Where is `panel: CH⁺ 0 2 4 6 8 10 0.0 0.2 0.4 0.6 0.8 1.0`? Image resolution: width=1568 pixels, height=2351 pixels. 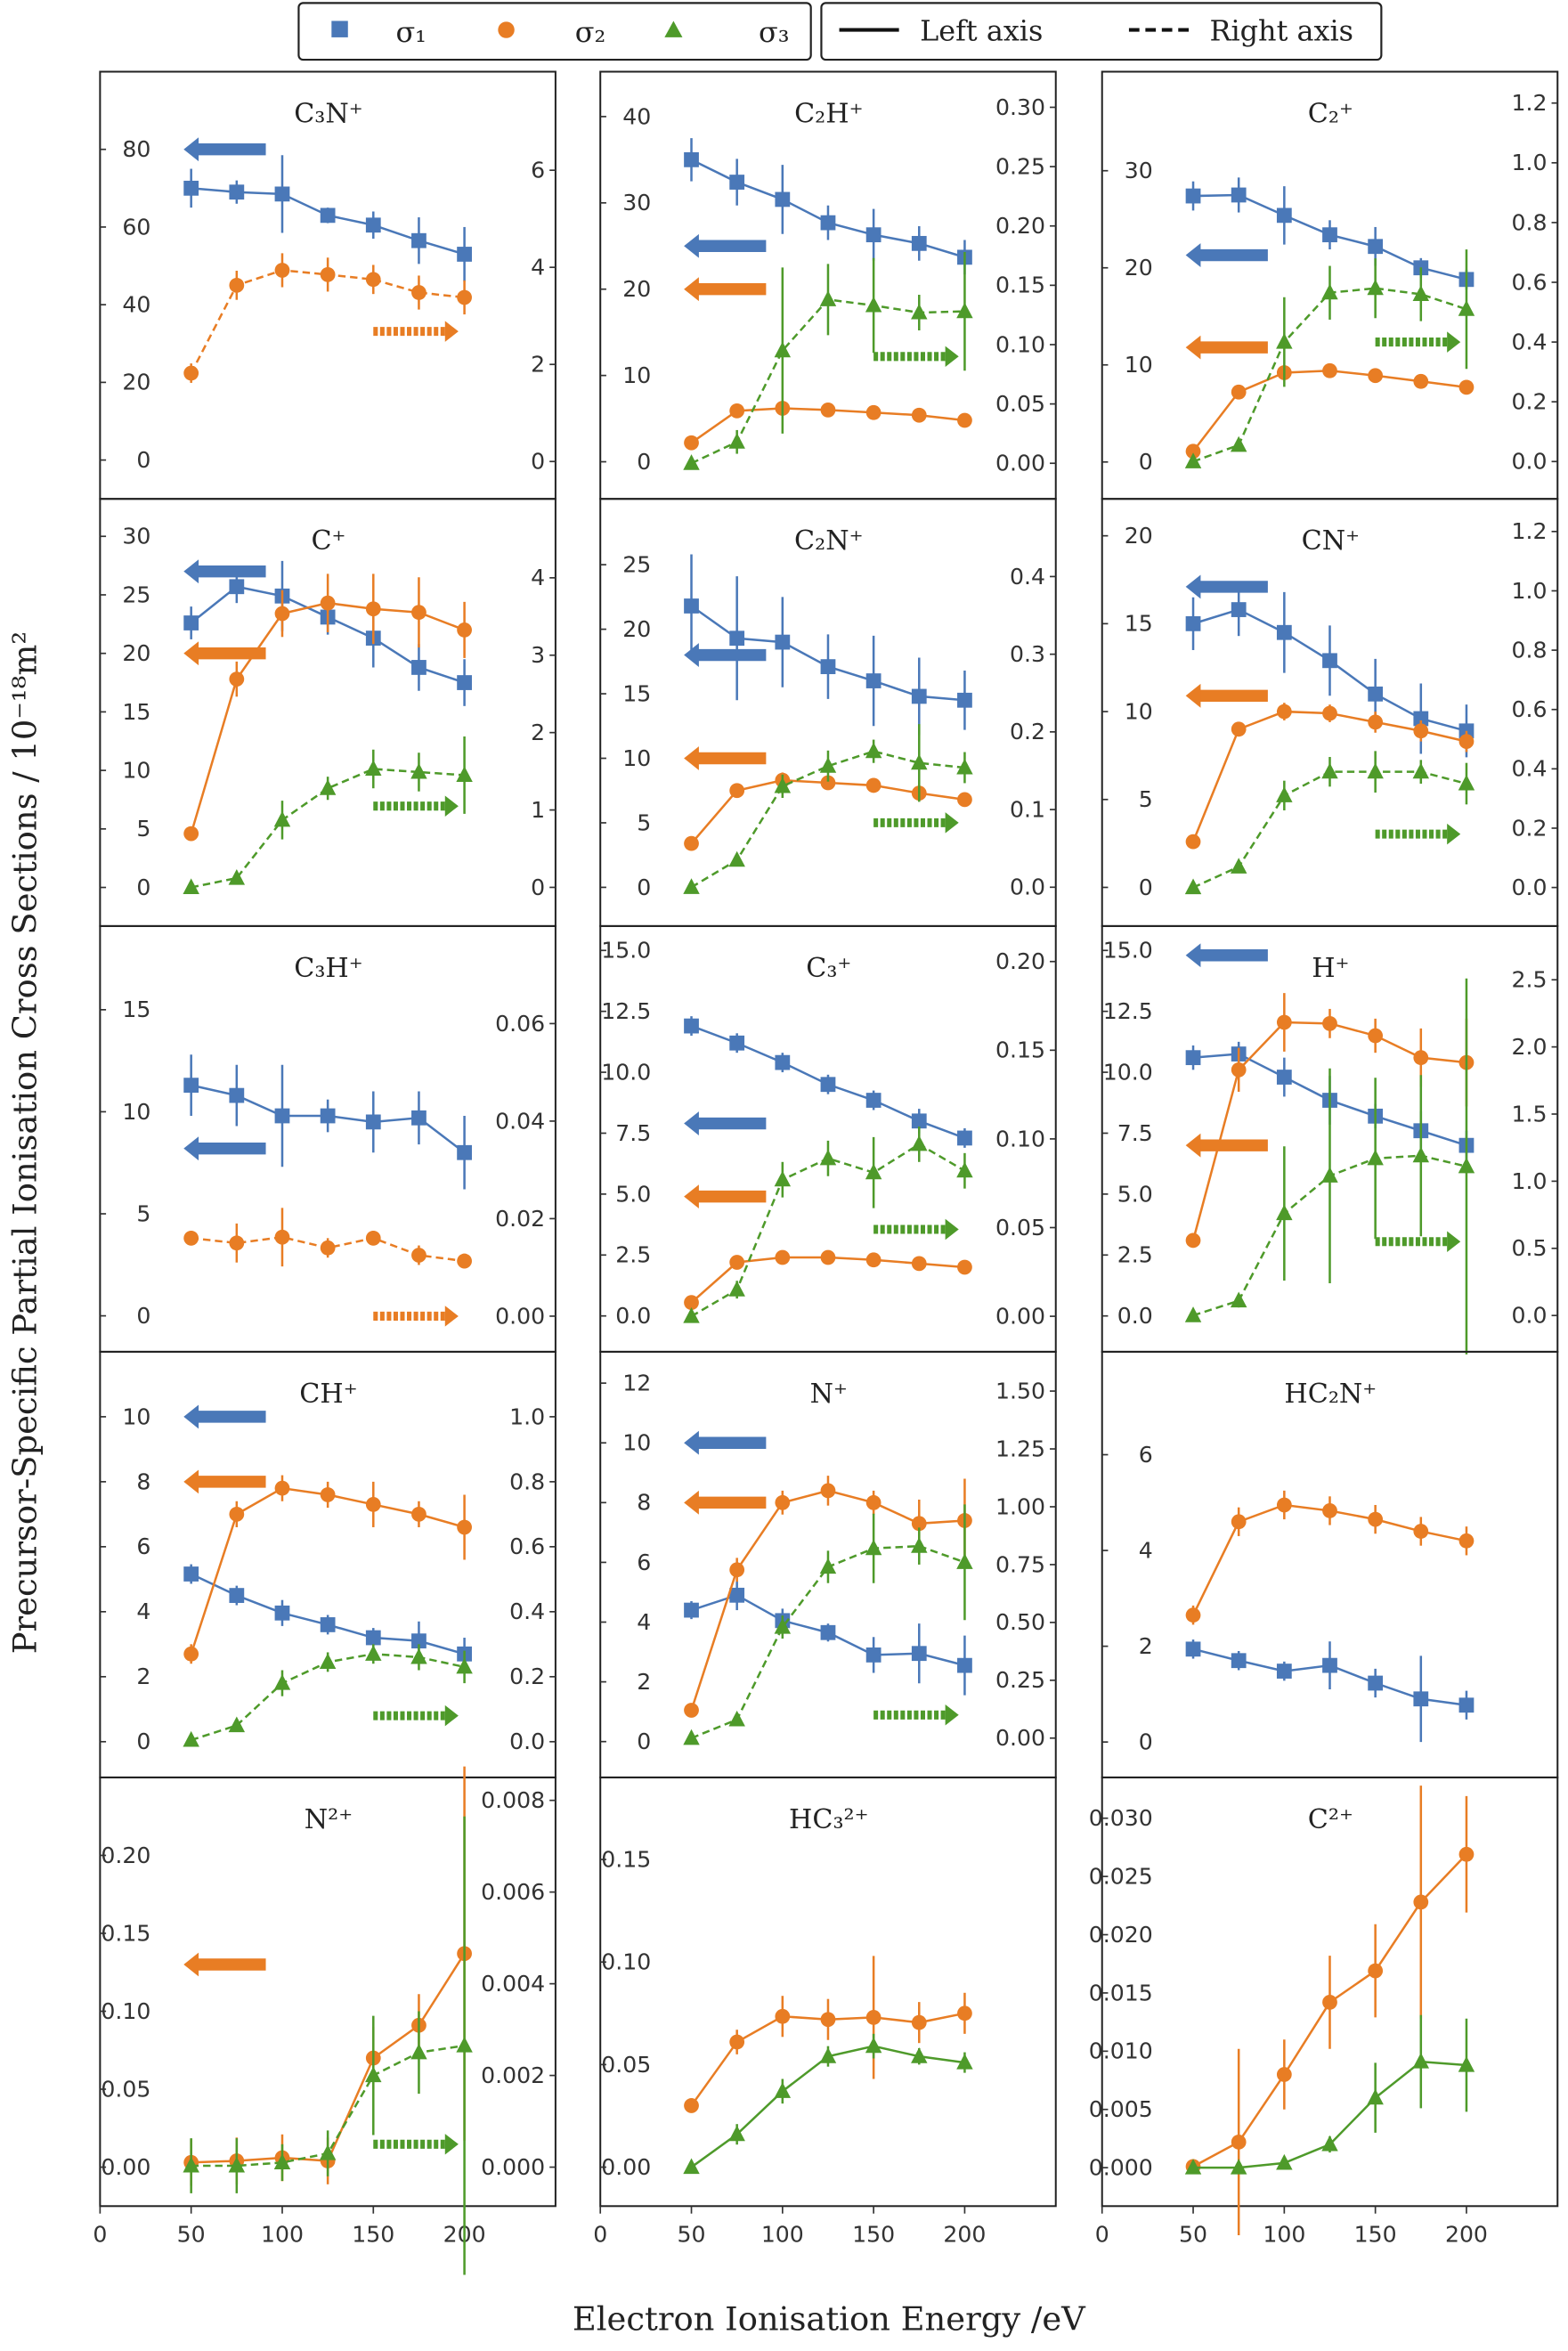
panel: CH⁺ 0 2 4 6 8 10 0.0 0.2 0.4 0.6 0.8 1.0 is located at coordinates (328, 1564).